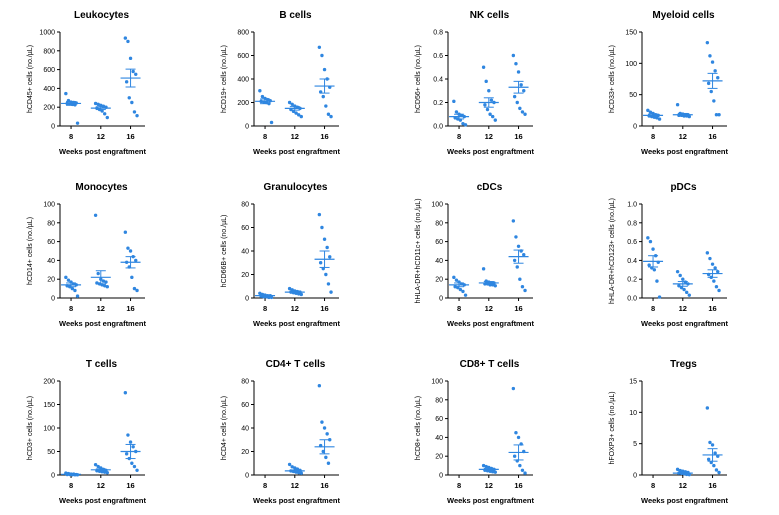 The height and width of the screenshot is (515, 779). Describe the element at coordinates (418, 428) in the screenshot. I see `y-axis-label: hCD8+ cells (no./µL)` at that location.